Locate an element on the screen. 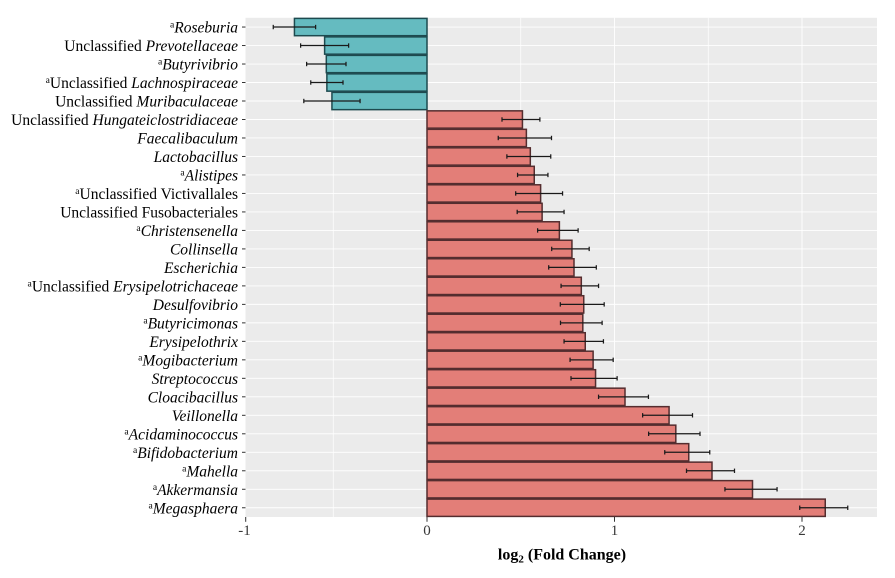  svg-text: 1 is located at coordinates (615, 531).